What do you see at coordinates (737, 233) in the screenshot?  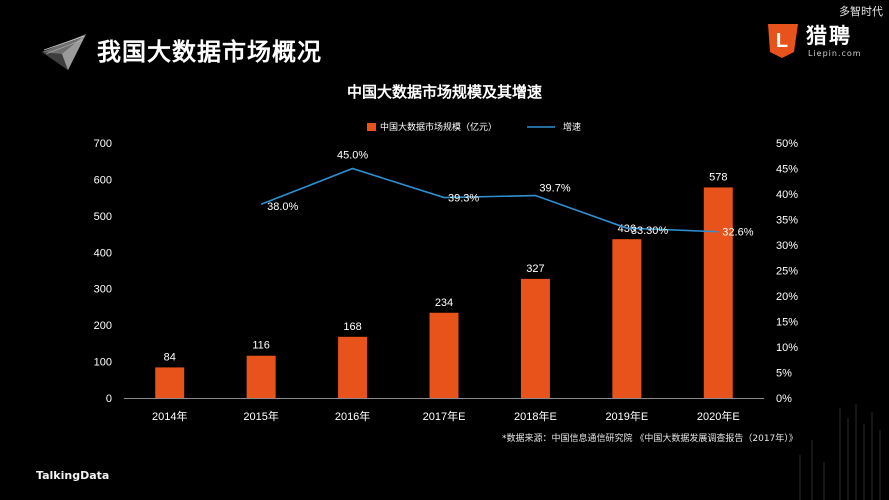 I see `growth-data-label: 32.6%` at bounding box center [737, 233].